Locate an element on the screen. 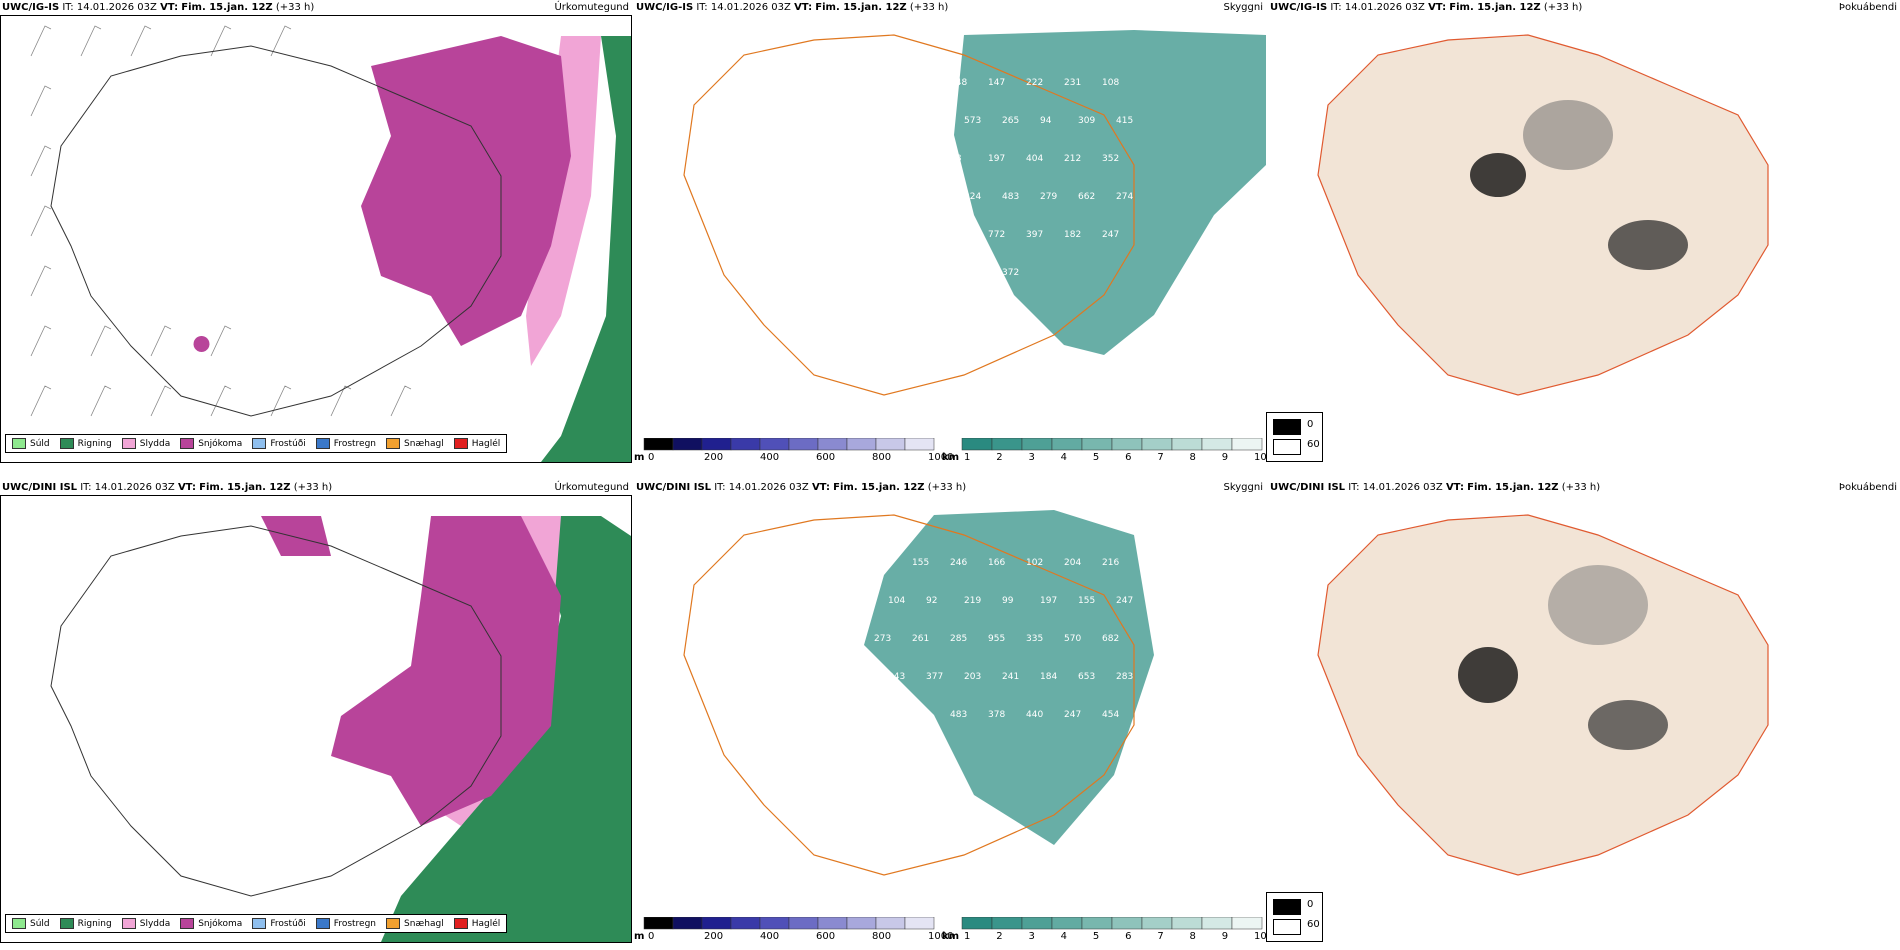 This screenshot has width=1900, height=950. cloud-base-value: 273 is located at coordinates (882, 639).